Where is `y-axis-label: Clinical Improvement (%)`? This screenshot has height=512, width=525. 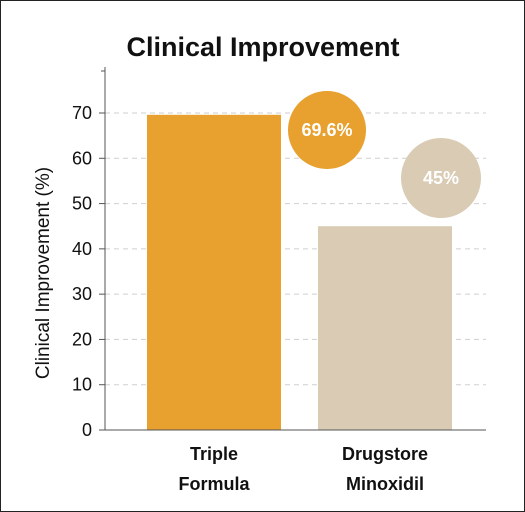
y-axis-label: Clinical Improvement (%) is located at coordinates (43, 273).